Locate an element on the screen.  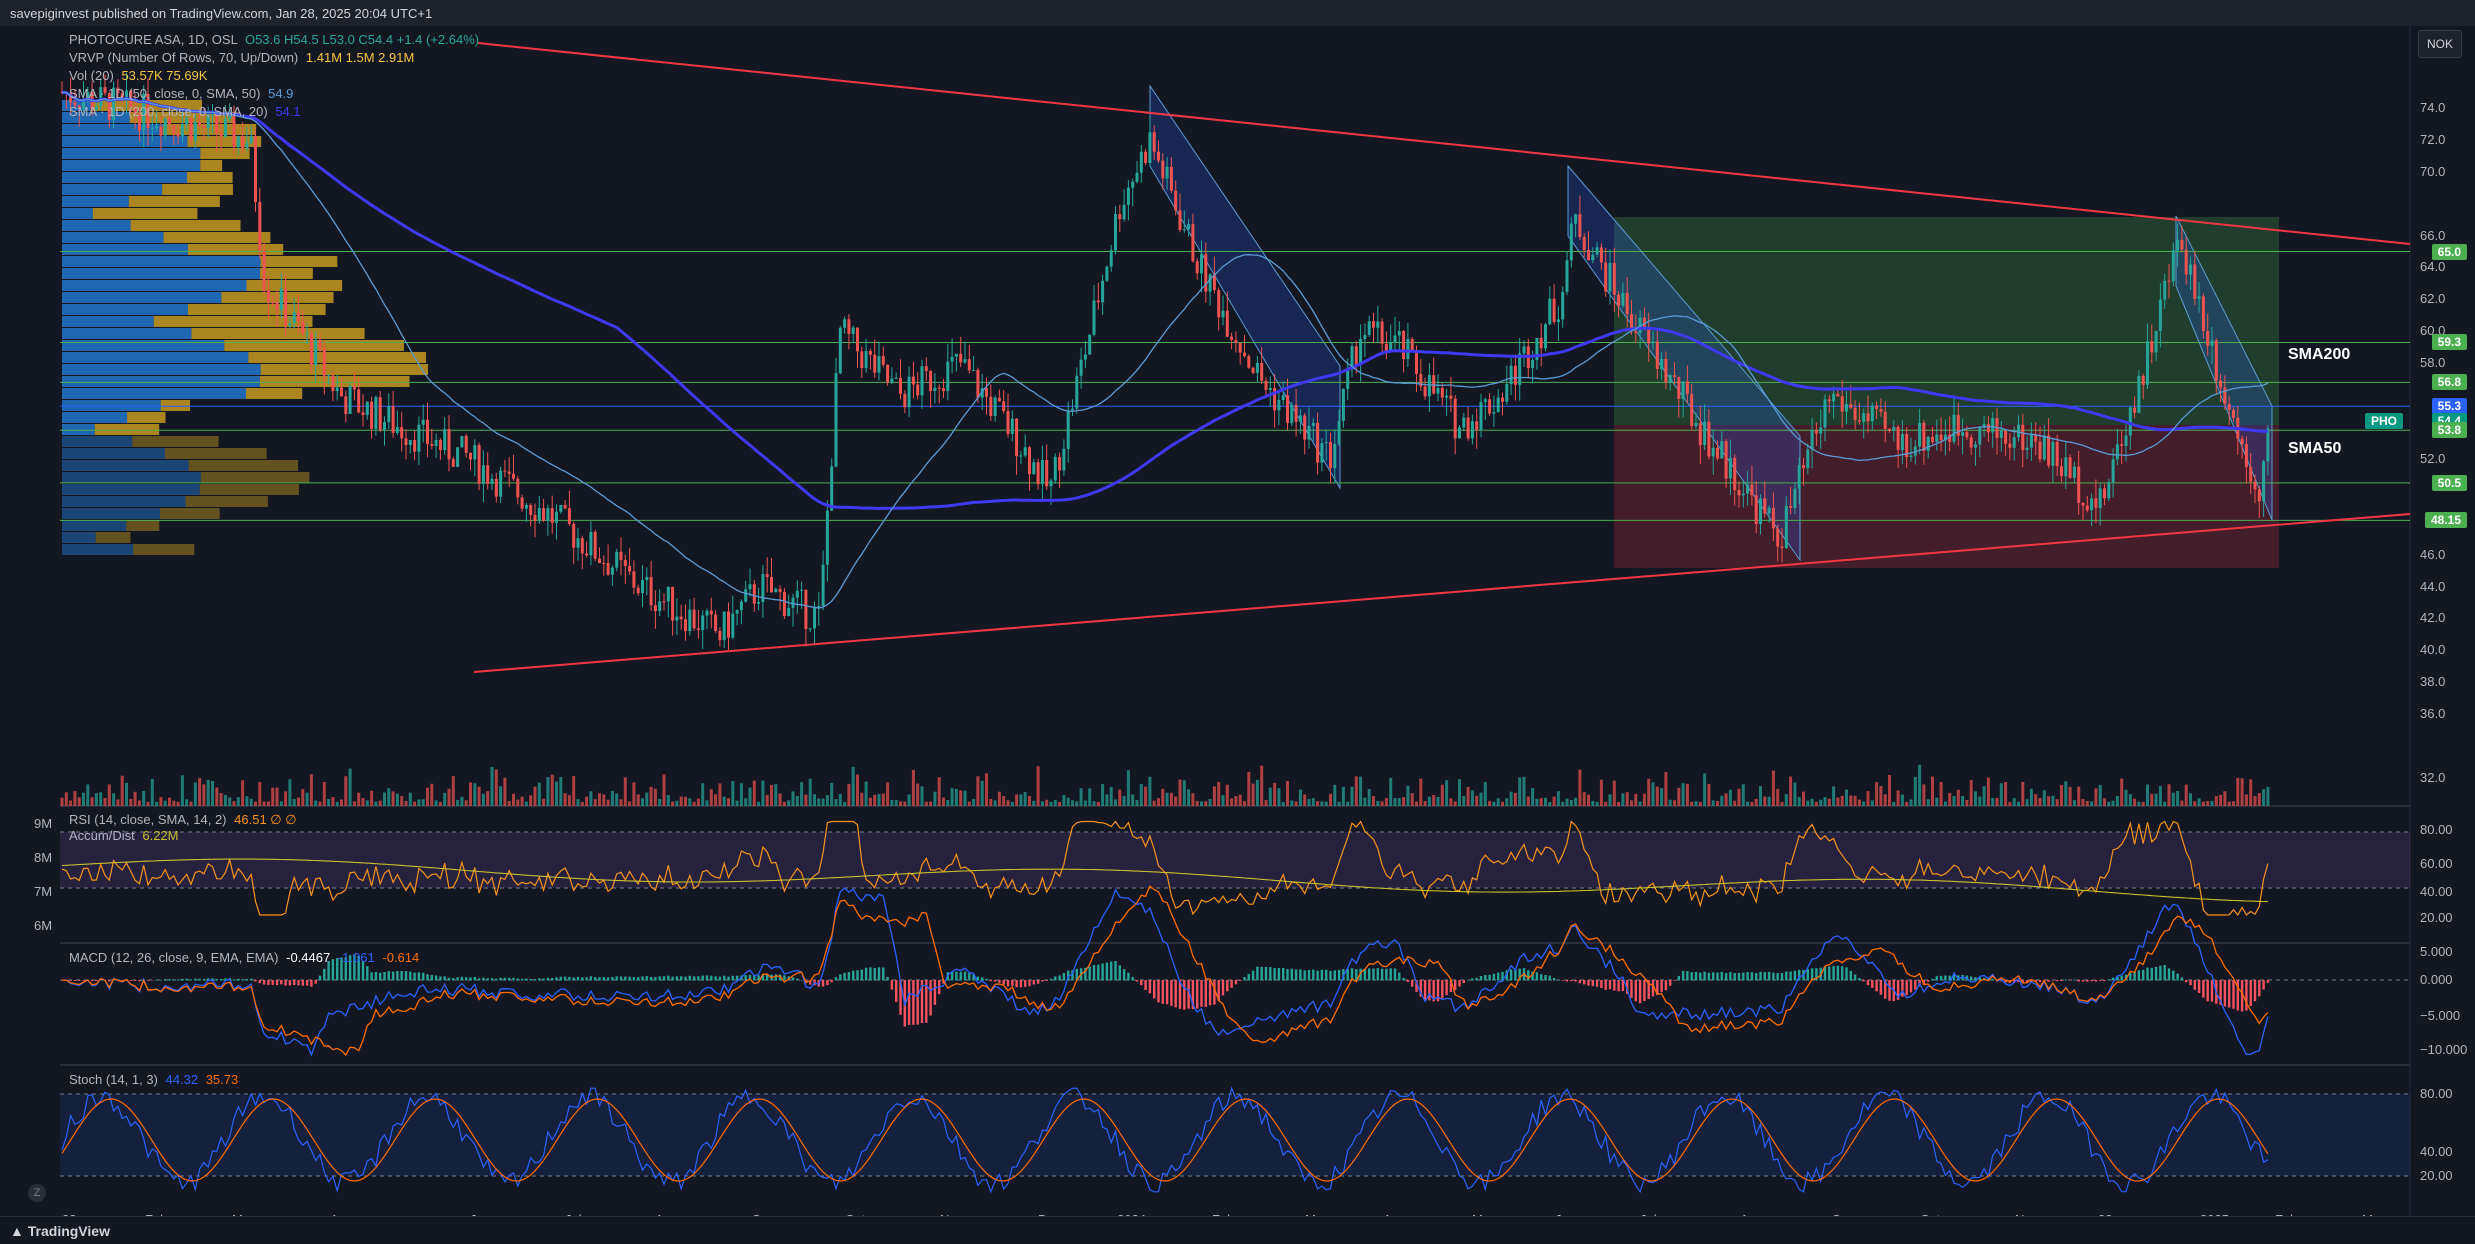
price-tag: 55.3 is located at coordinates (2449, 406).